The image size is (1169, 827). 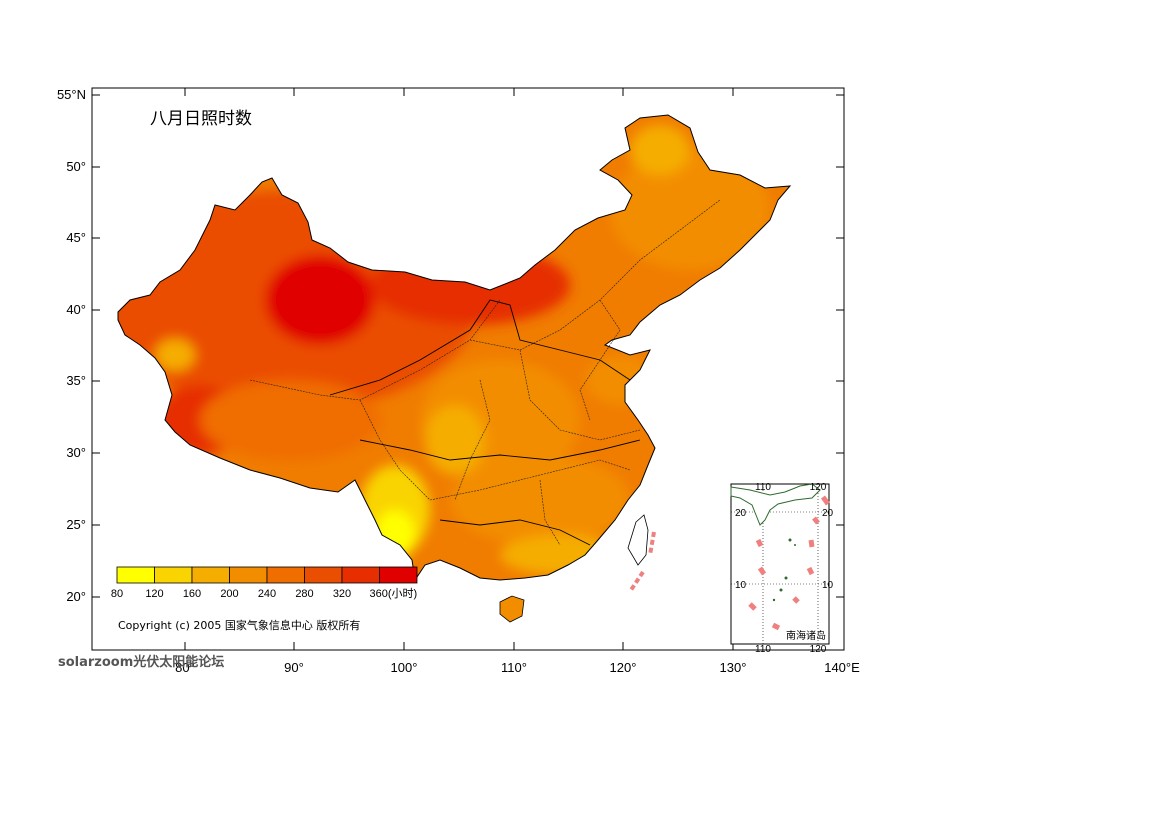 What do you see at coordinates (620, 380) in the screenshot?
I see `mid-zone-shandong` at bounding box center [620, 380].